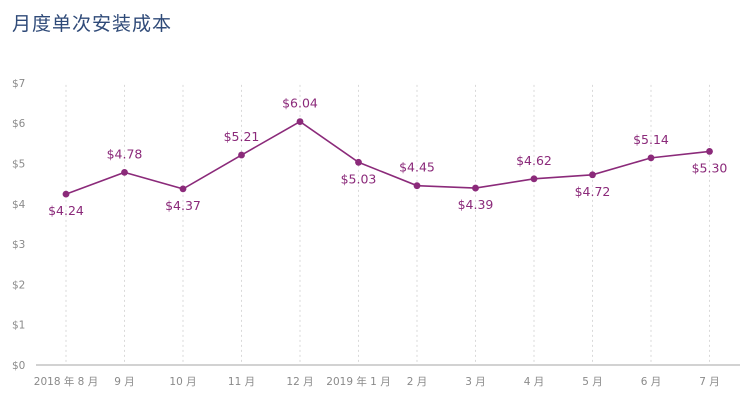  I want to click on x-tick-label: 3 月, so click(475, 382).